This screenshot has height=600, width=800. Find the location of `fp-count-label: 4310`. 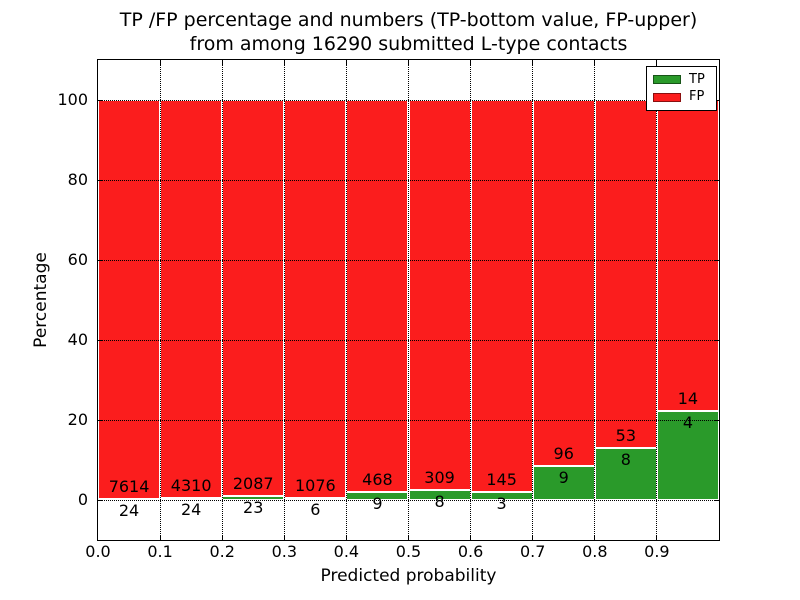

fp-count-label: 4310 is located at coordinates (191, 485).